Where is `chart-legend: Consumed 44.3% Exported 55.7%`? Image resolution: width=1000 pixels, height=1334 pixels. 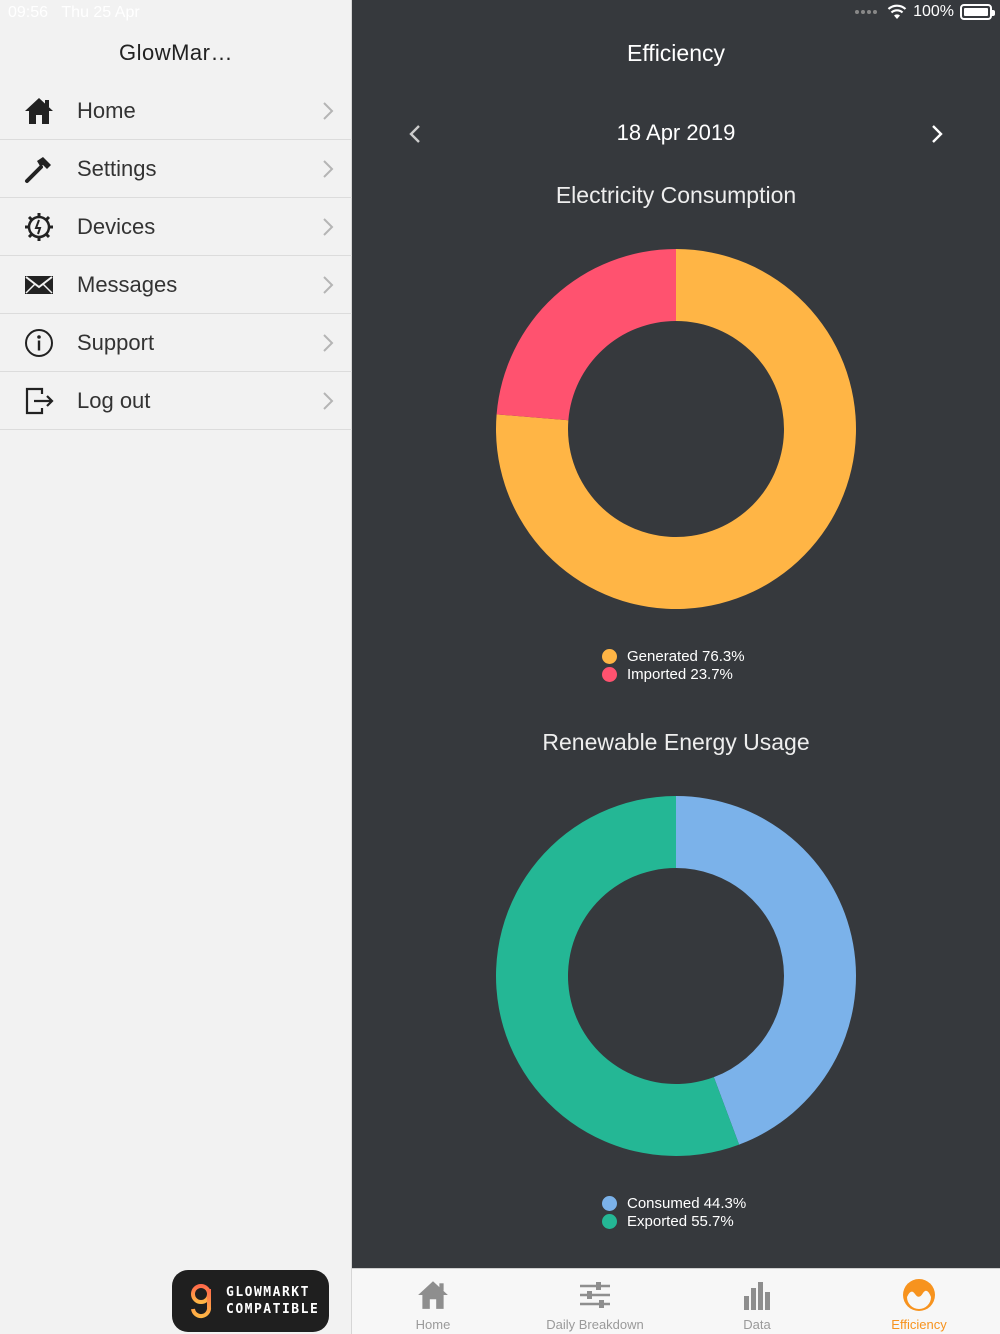
chart-legend: Consumed 44.3% Exported 55.7% is located at coordinates (674, 1212).